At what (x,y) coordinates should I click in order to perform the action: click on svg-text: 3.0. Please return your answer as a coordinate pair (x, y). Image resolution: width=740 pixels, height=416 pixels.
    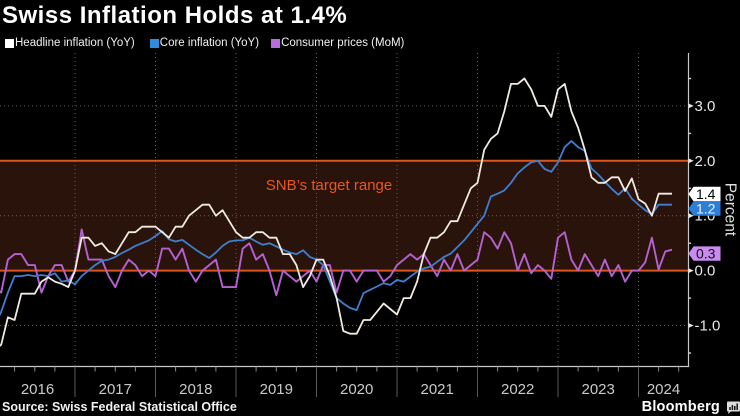
    Looking at the image, I should click on (705, 106).